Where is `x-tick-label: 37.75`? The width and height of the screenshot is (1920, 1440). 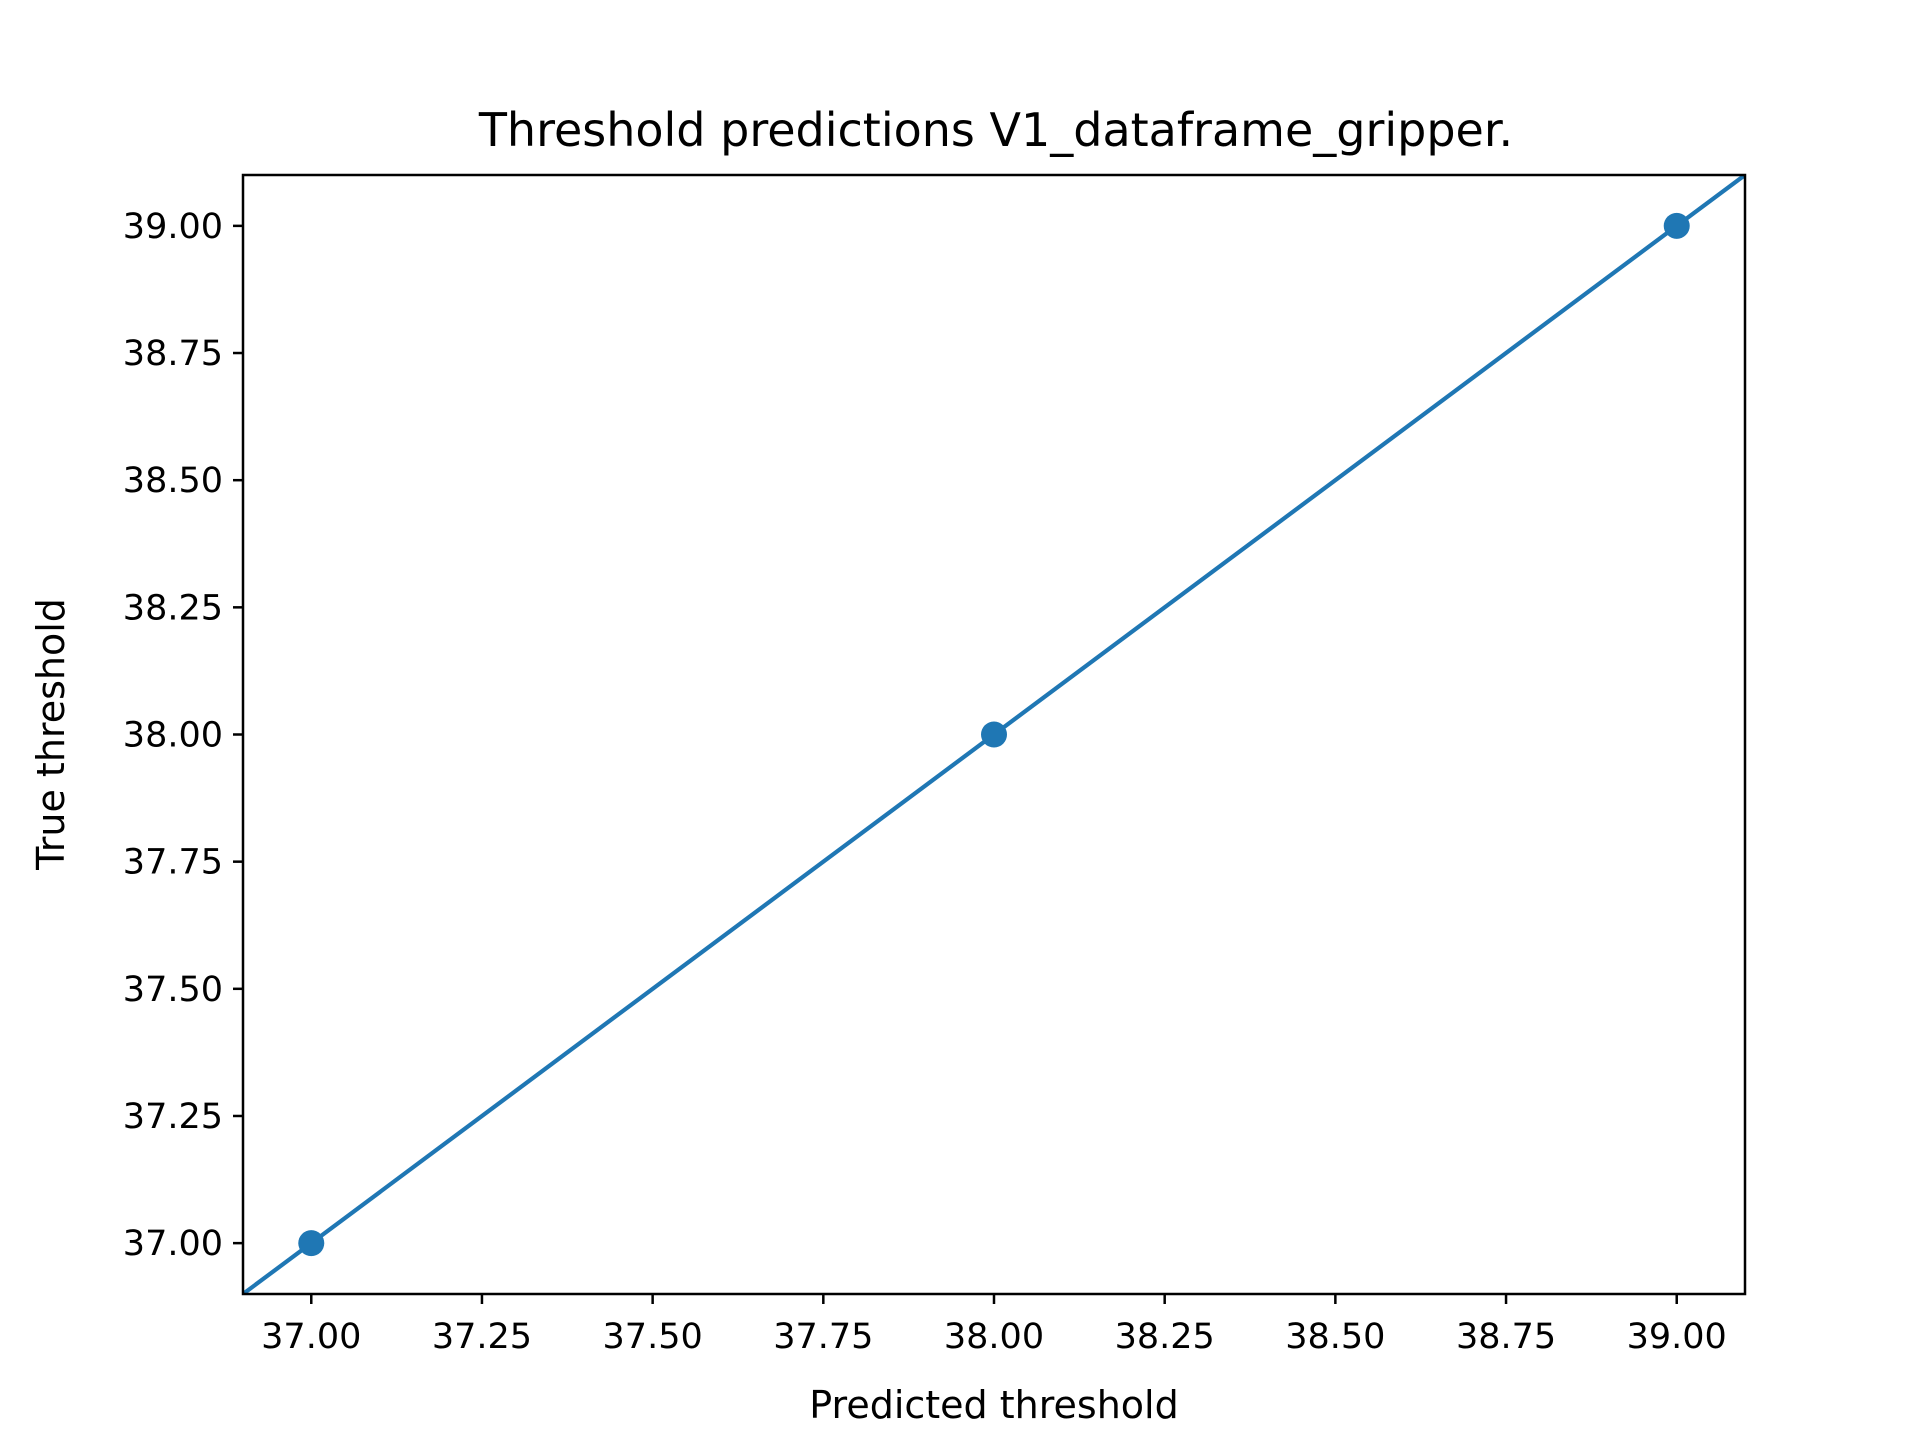 x-tick-label: 37.75 is located at coordinates (823, 1337).